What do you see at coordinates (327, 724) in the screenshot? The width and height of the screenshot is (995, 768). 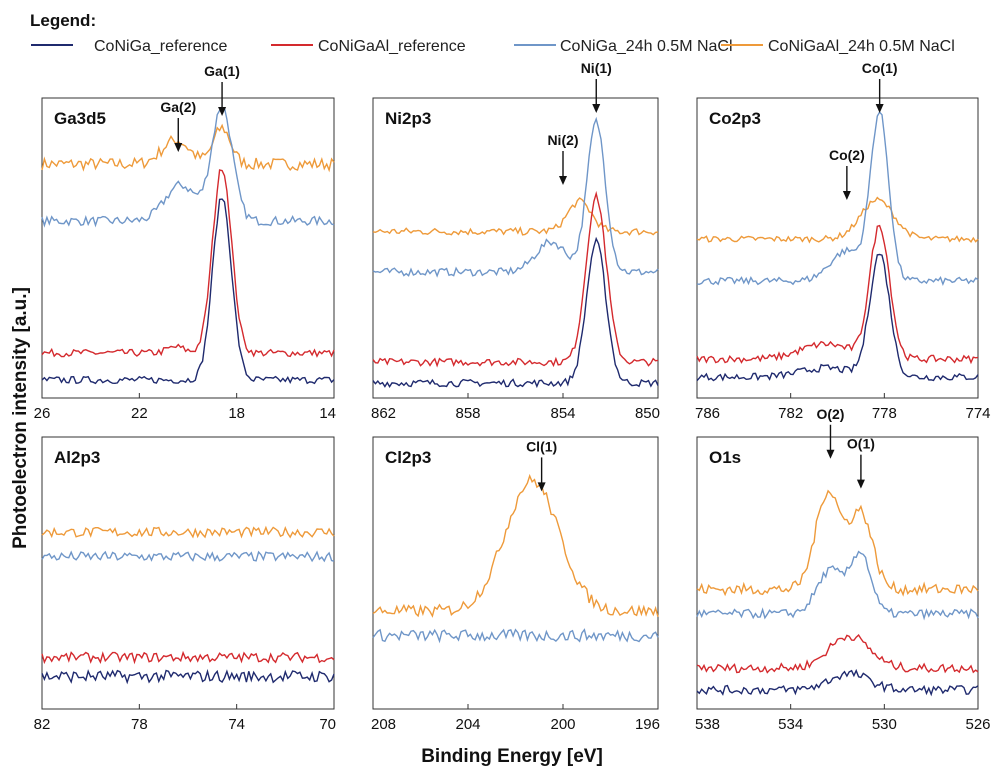 I see `x-tick-label: 70` at bounding box center [327, 724].